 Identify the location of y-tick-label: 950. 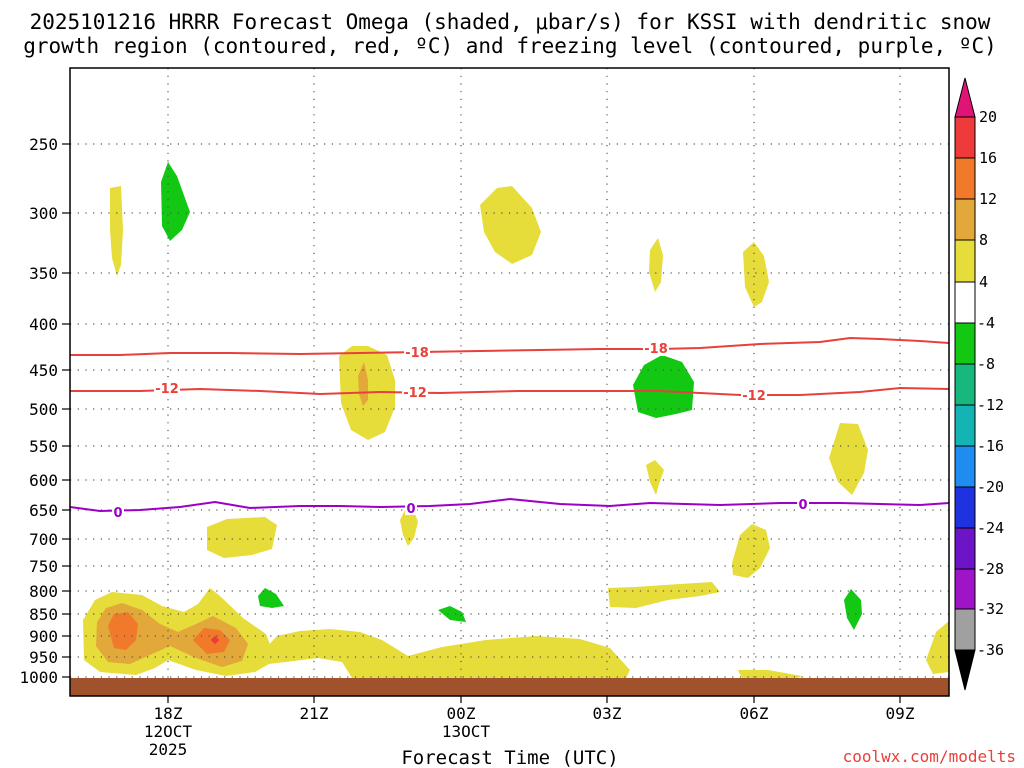
(43, 657).